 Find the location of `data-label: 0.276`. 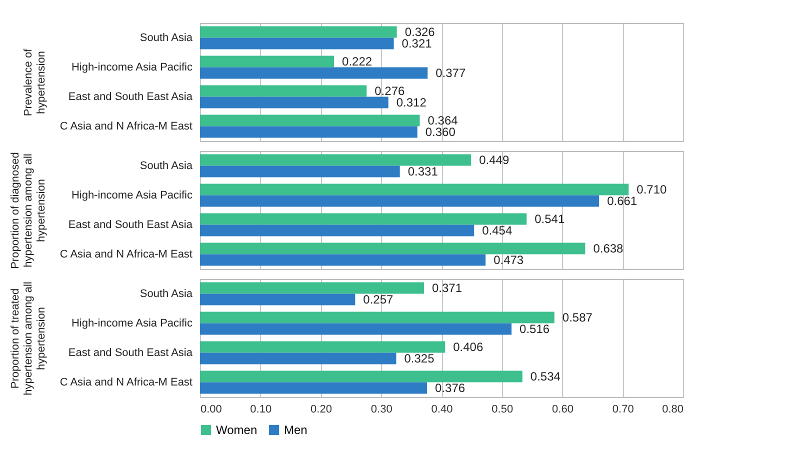

data-label: 0.276 is located at coordinates (389, 91).